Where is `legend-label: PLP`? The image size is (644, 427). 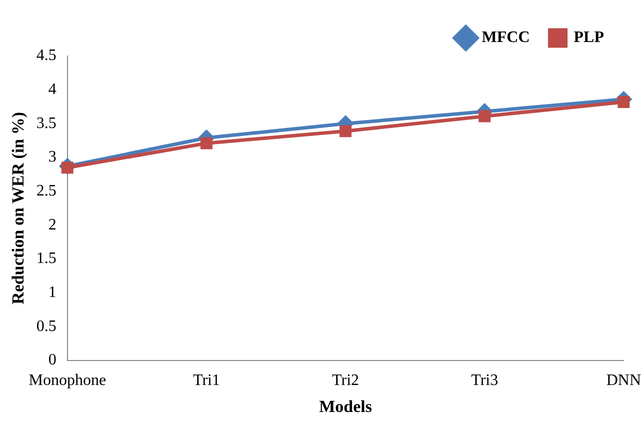 legend-label: PLP is located at coordinates (589, 37).